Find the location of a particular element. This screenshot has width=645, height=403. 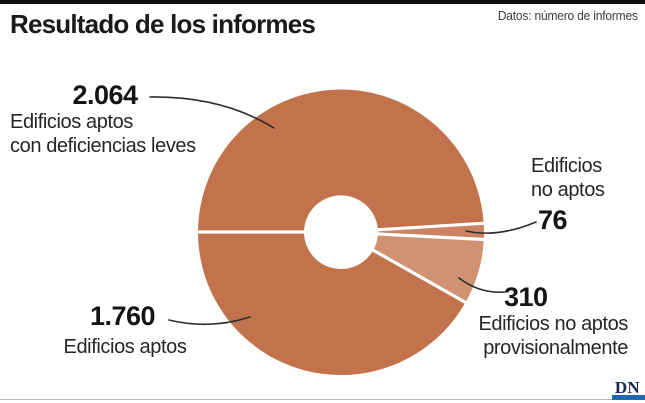

pie-slice-no-aptos is located at coordinates (430, 231).